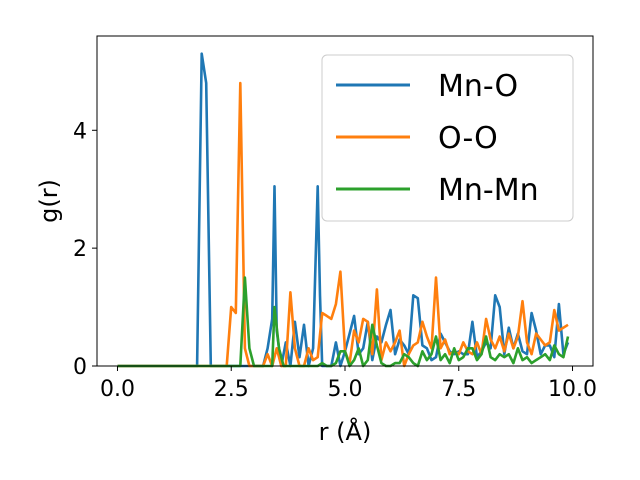 Image resolution: width=640 pixels, height=480 pixels. What do you see at coordinates (117, 389) in the screenshot?
I see `x-tick-label: 0.0` at bounding box center [117, 389].